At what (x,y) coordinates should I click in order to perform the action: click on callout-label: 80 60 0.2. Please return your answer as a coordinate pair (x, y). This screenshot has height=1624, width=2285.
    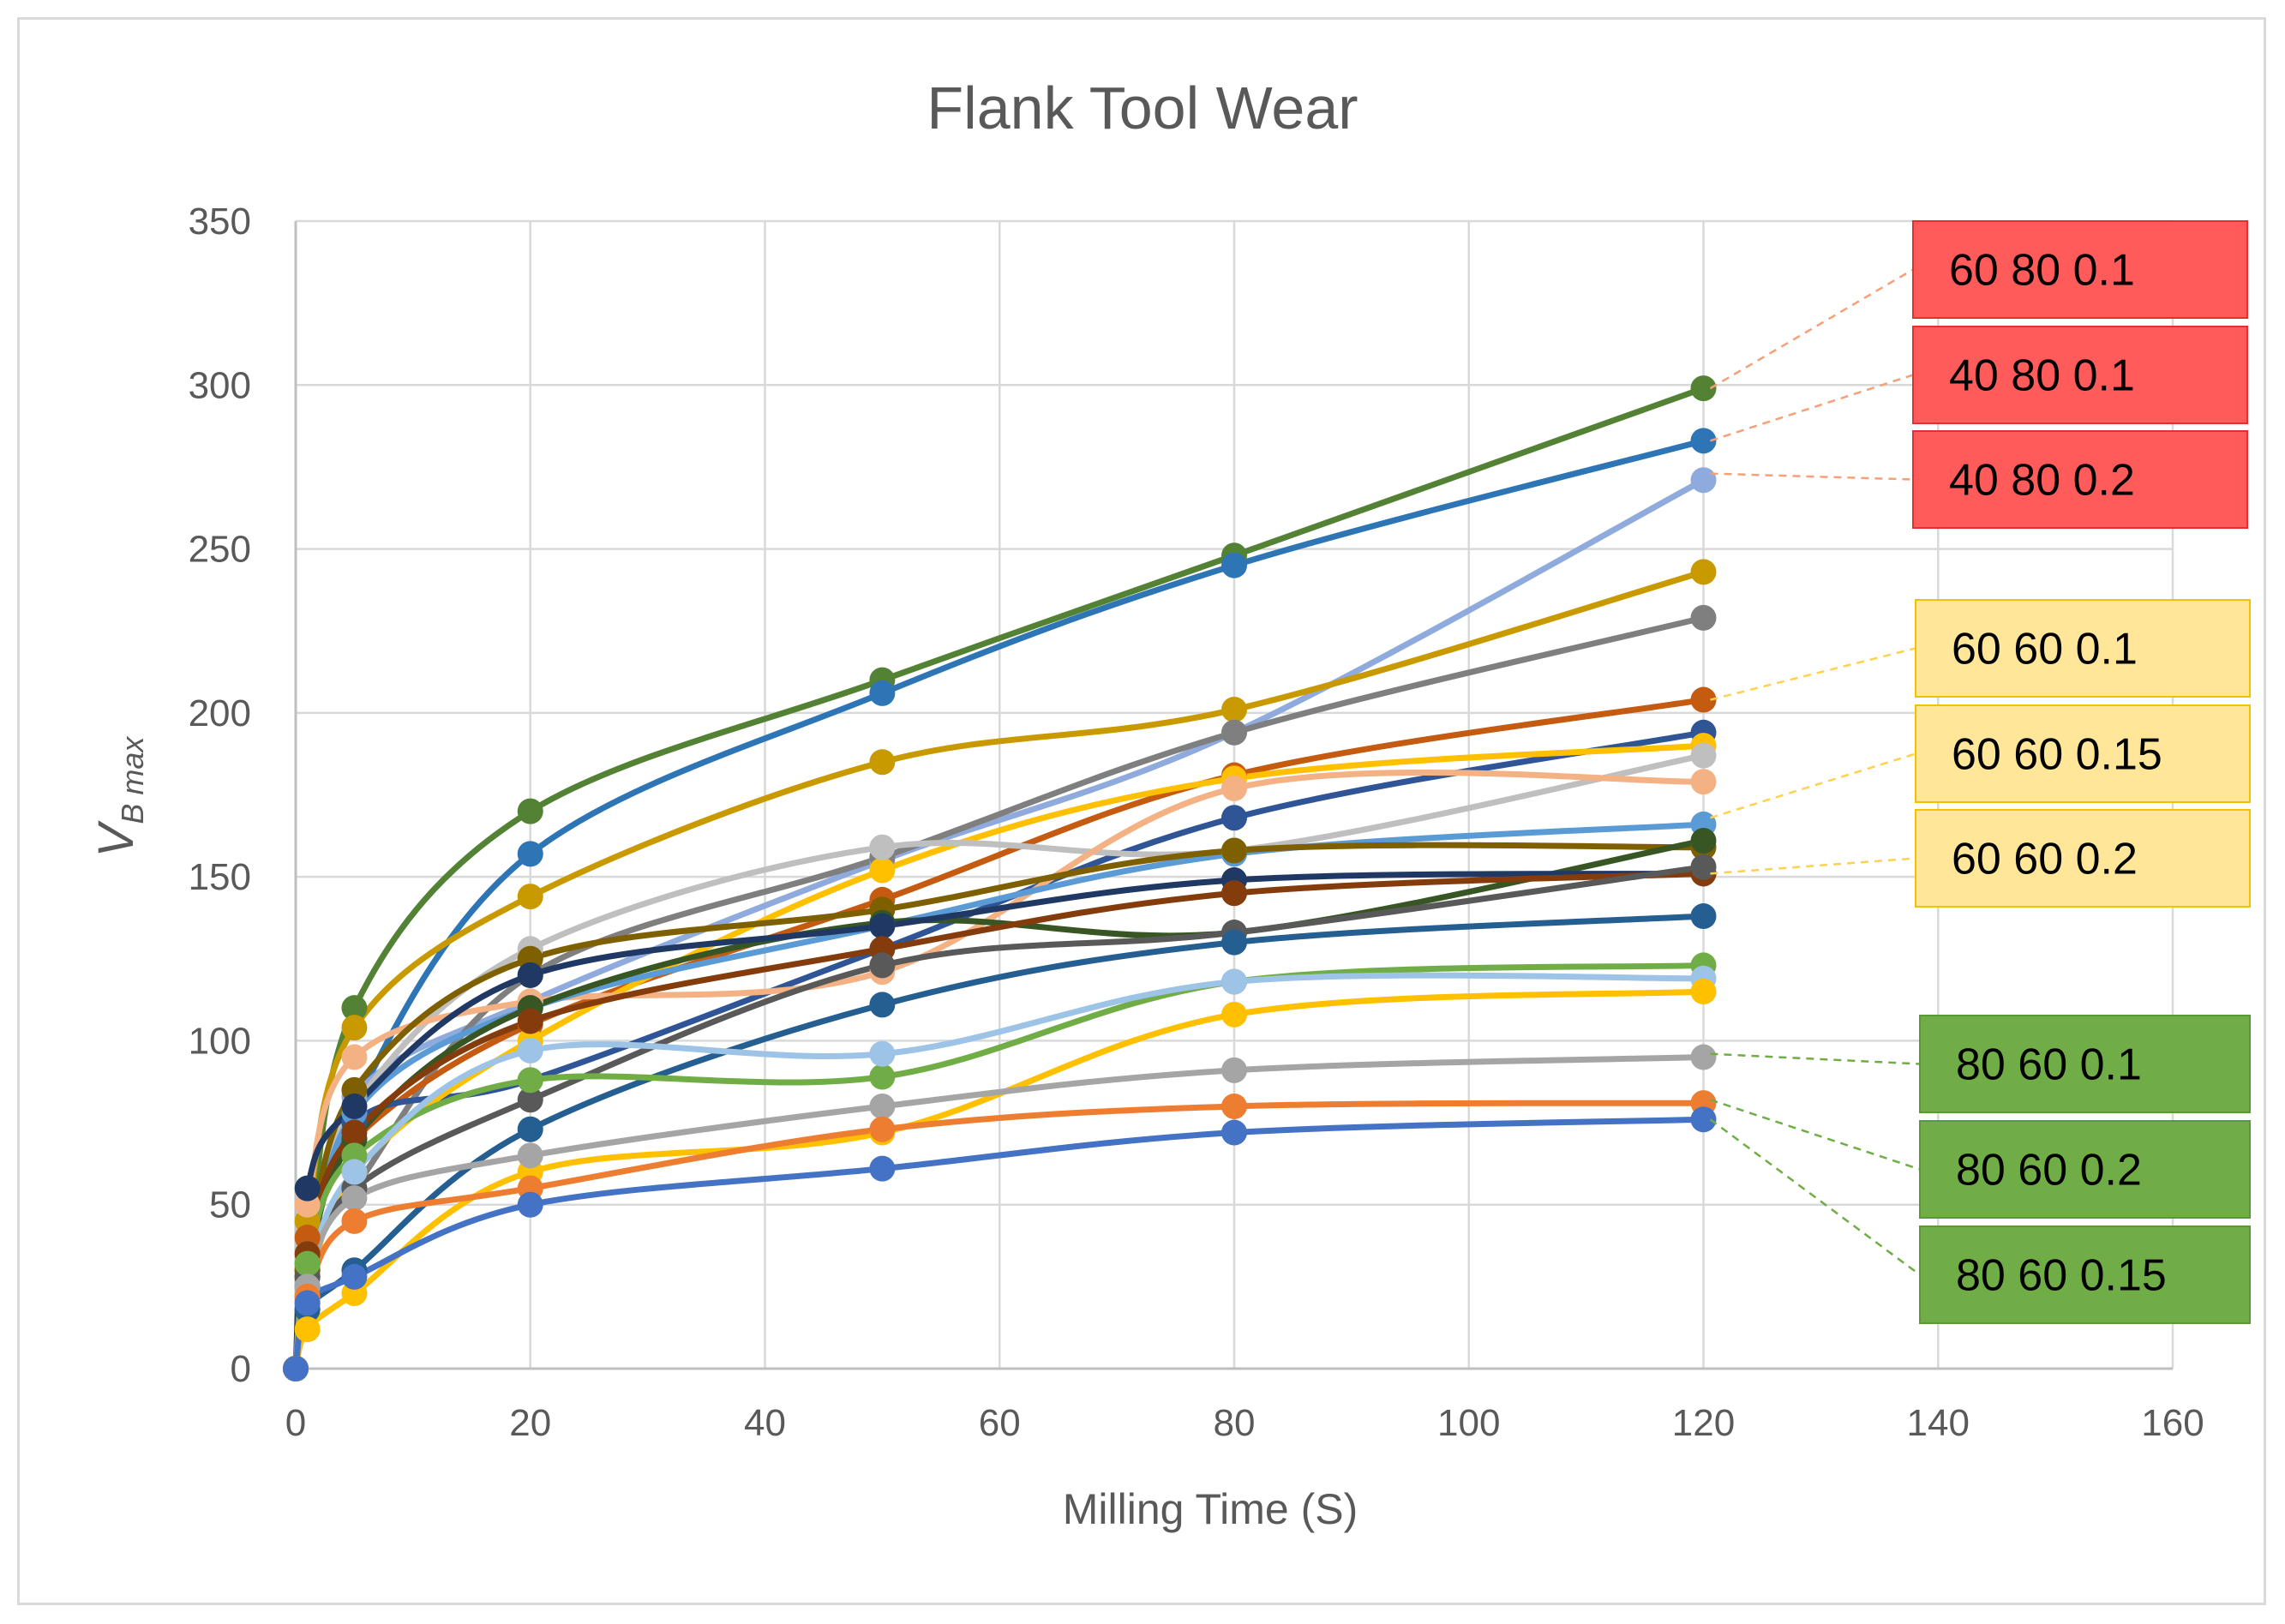
    Looking at the image, I should click on (2049, 1171).